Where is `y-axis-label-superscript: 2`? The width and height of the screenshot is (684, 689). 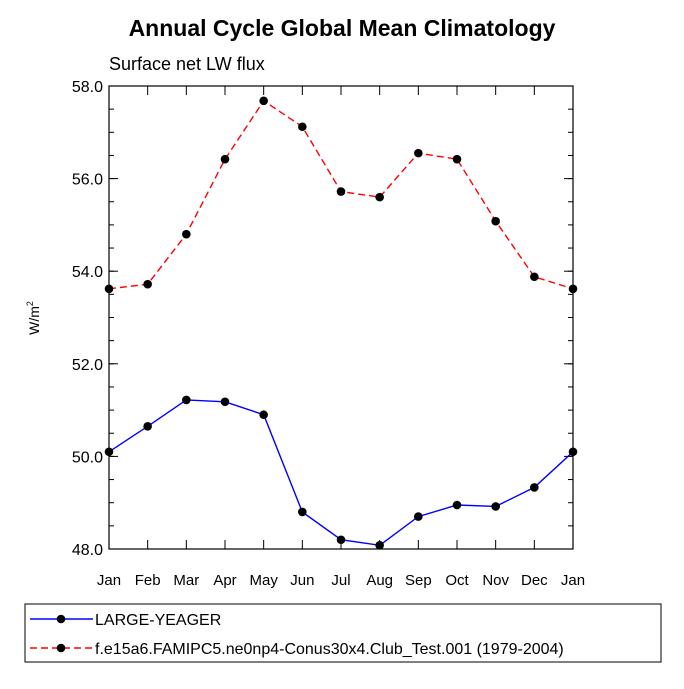 y-axis-label-superscript: 2 is located at coordinates (30, 303).